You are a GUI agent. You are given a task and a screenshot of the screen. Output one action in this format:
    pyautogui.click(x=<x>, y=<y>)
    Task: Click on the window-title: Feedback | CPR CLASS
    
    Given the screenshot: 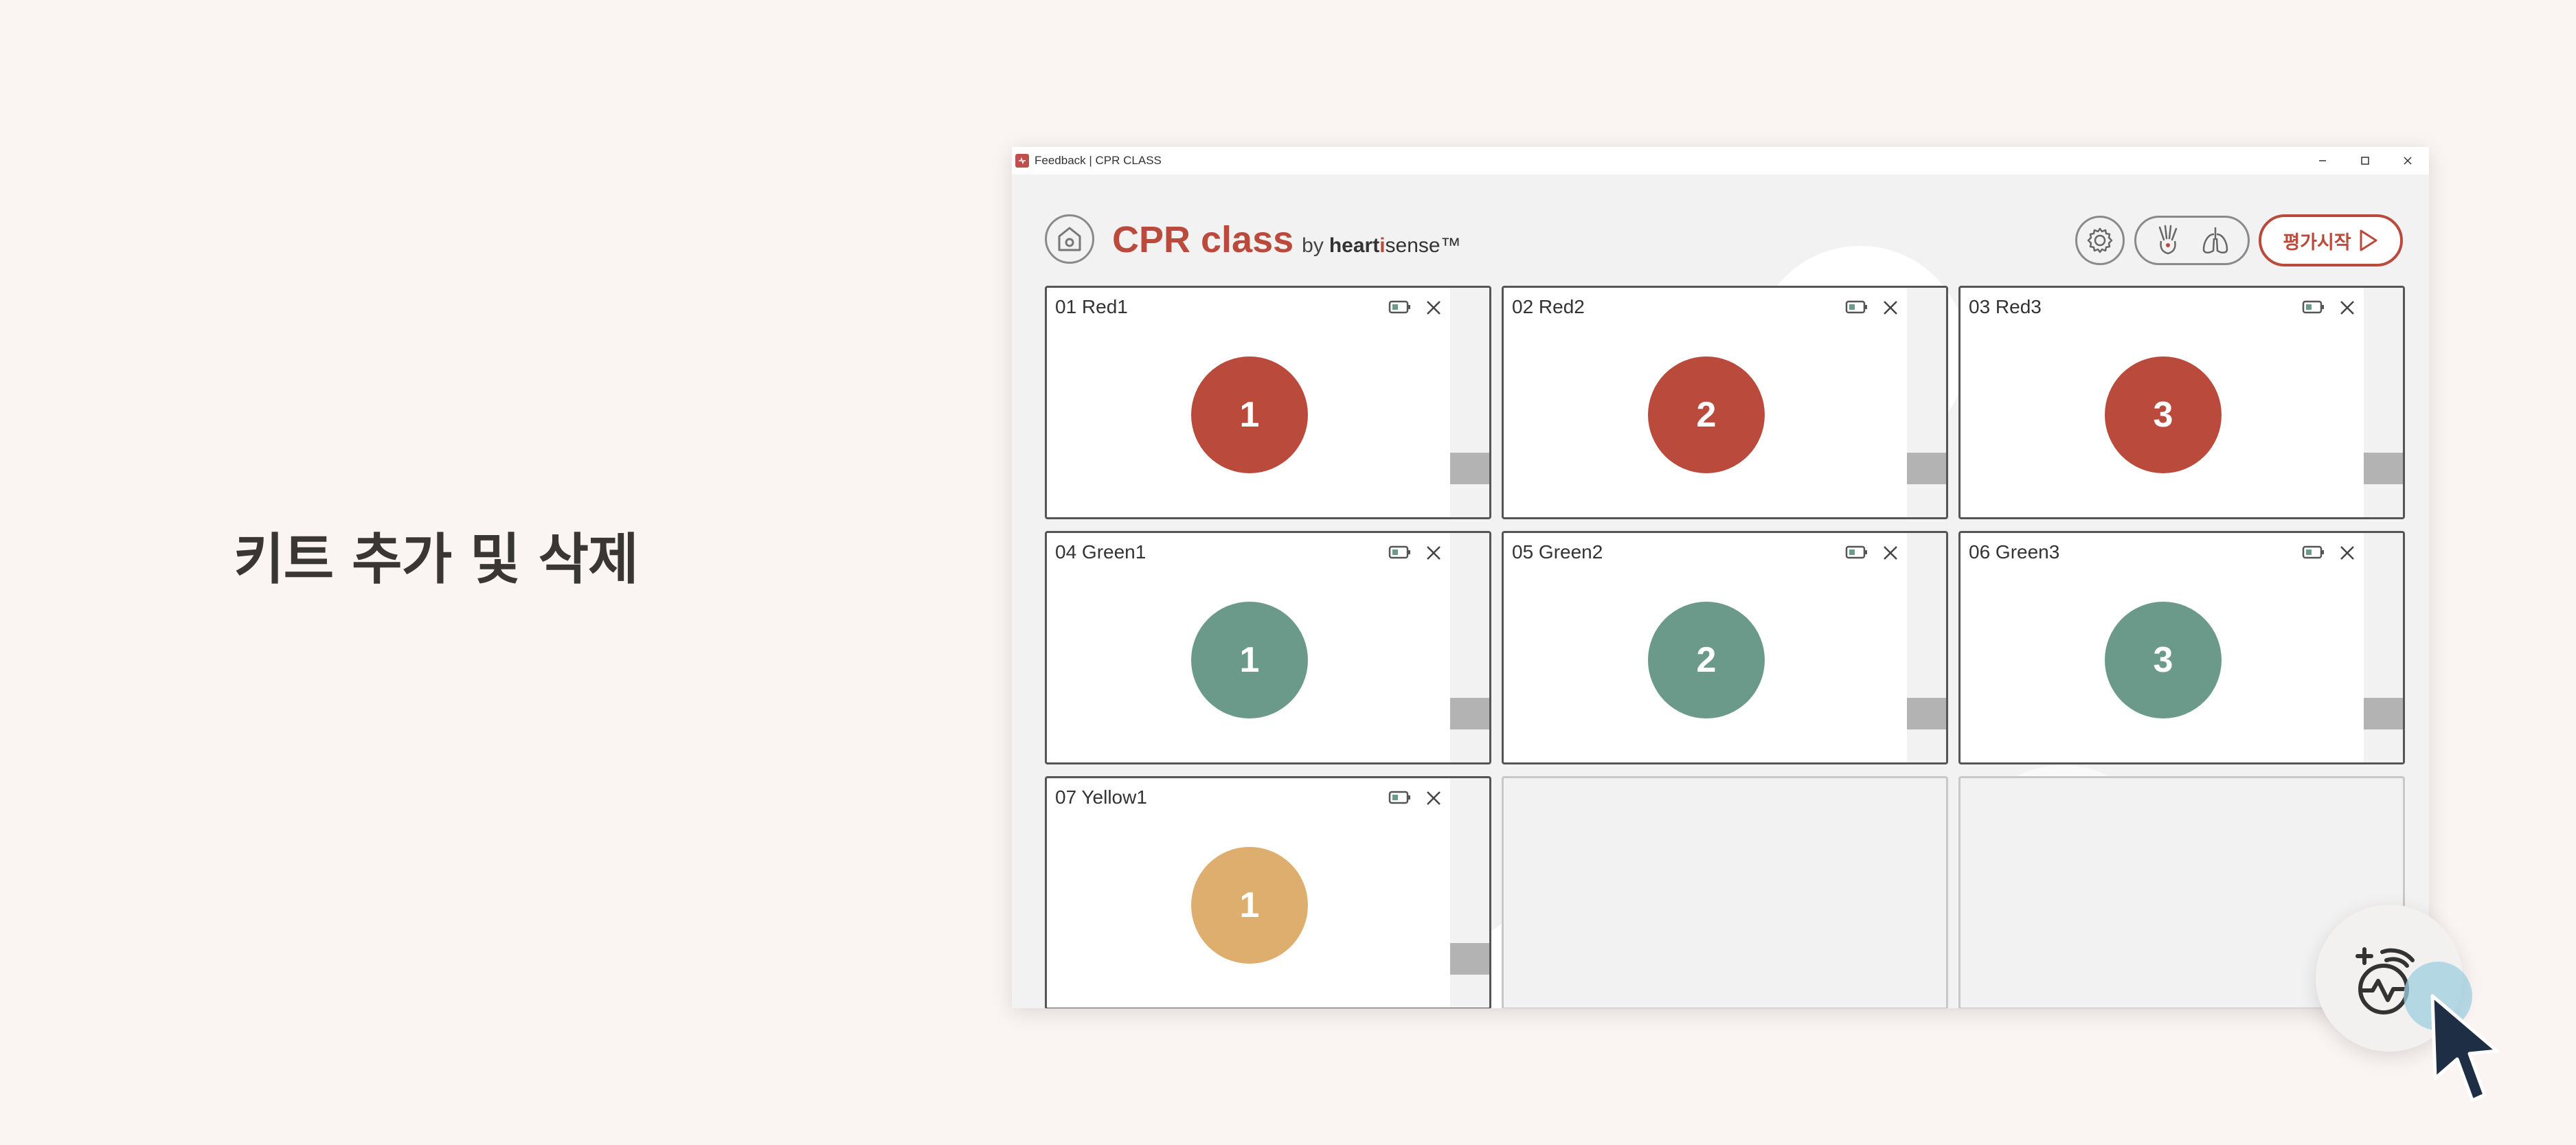 What is the action you would take?
    pyautogui.click(x=1098, y=161)
    